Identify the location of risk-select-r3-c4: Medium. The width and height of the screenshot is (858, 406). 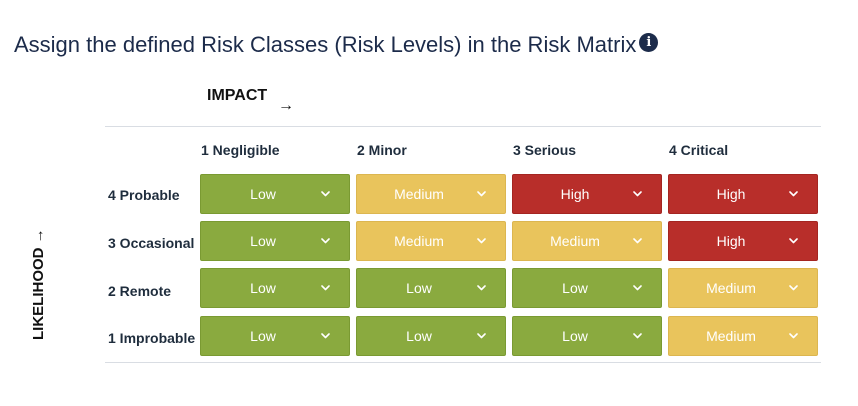
(743, 288).